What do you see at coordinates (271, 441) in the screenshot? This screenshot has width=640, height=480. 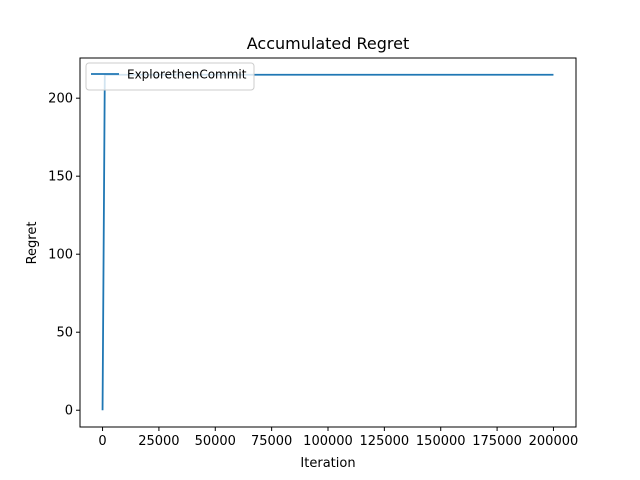 I see `x-tick-label: 75000` at bounding box center [271, 441].